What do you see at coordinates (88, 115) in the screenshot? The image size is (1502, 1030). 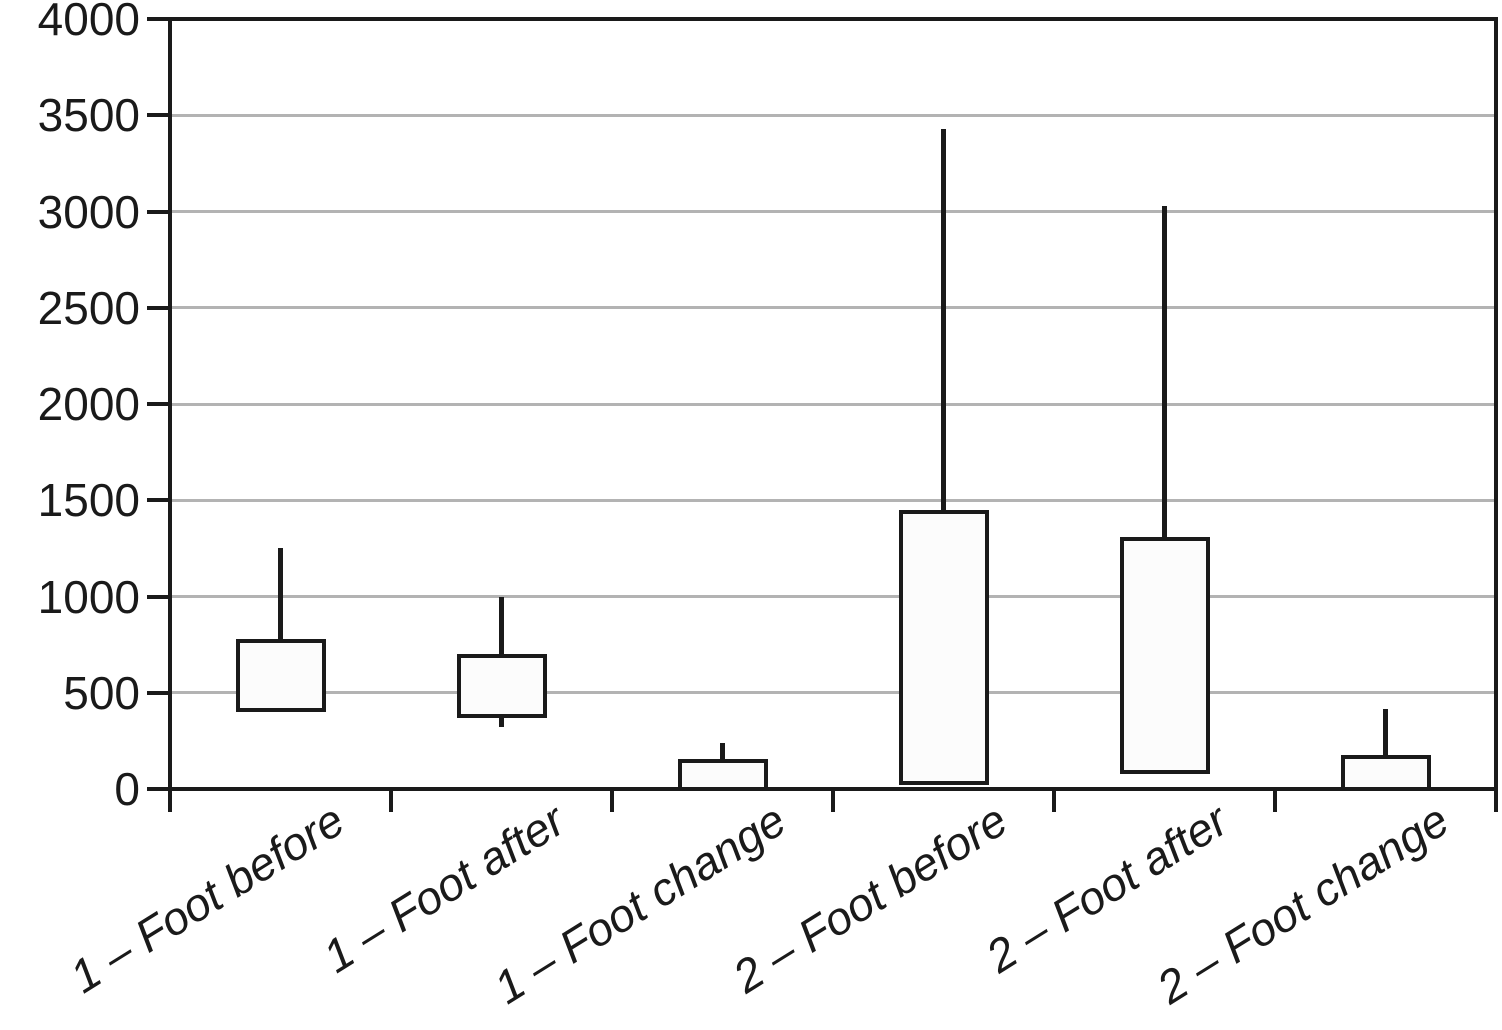 I see `y-axis-tick-label: 3500` at bounding box center [88, 115].